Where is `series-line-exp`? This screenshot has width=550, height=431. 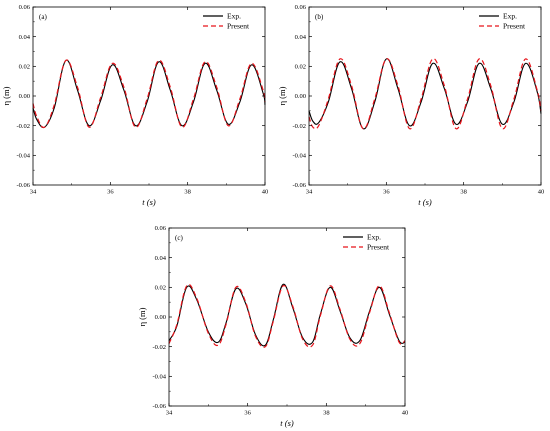 series-line-exp is located at coordinates (425, 94).